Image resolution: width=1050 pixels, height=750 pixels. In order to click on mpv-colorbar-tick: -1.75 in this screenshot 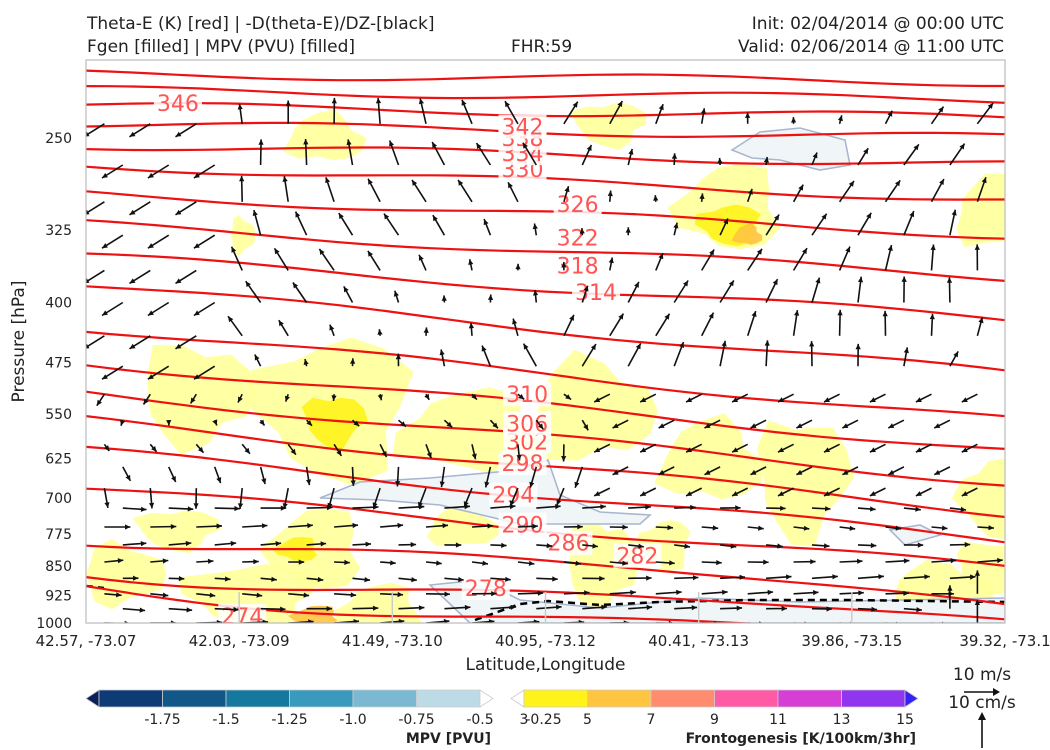, I will do `click(162, 720)`.